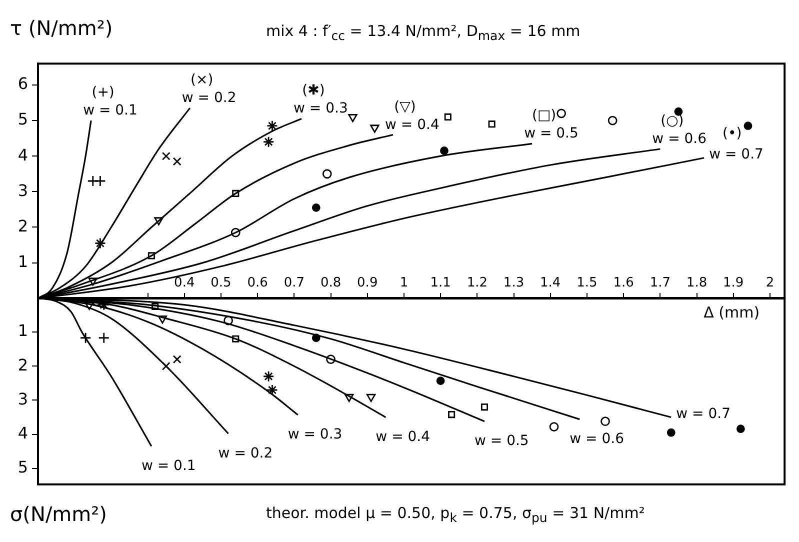 The image size is (799, 542). Describe the element at coordinates (294, 283) in the screenshot. I see `x-tick-label: 0.7` at that location.